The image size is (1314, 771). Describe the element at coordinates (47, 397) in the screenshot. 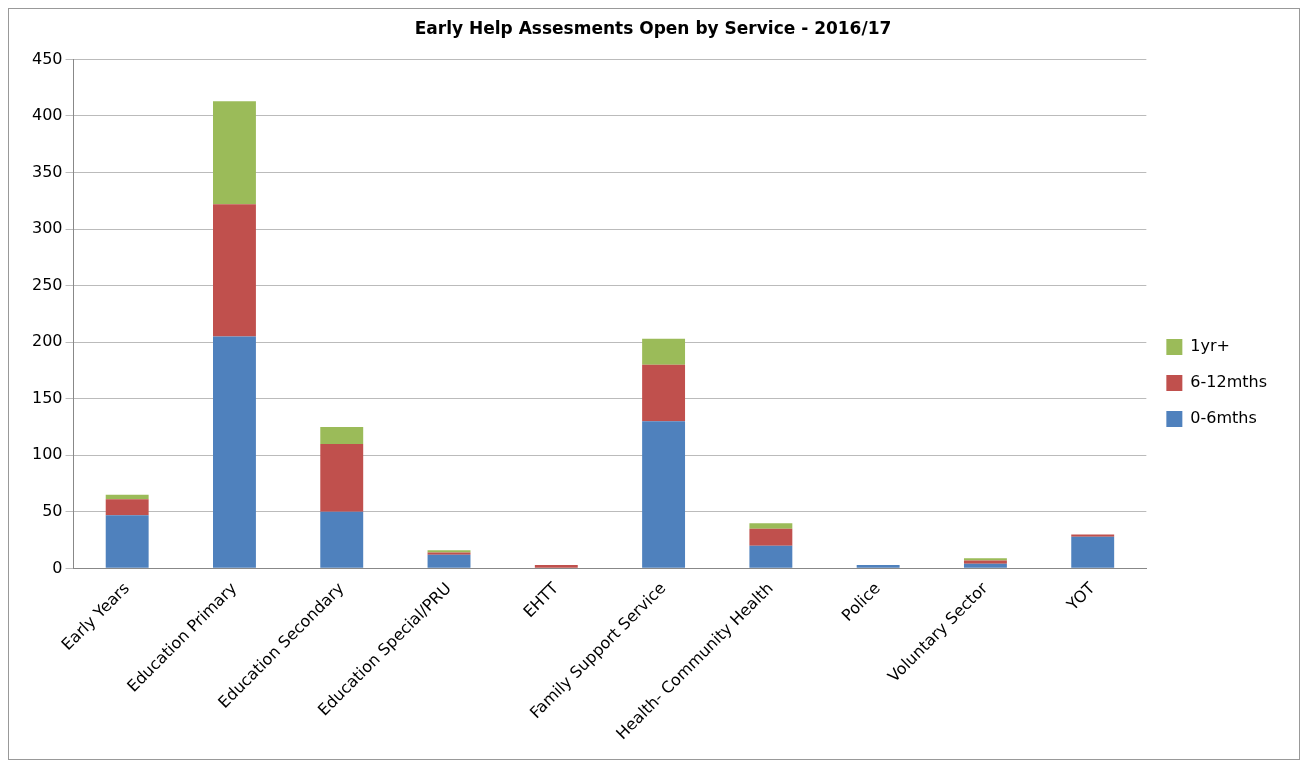

I see `y-tick-label: 150` at that location.